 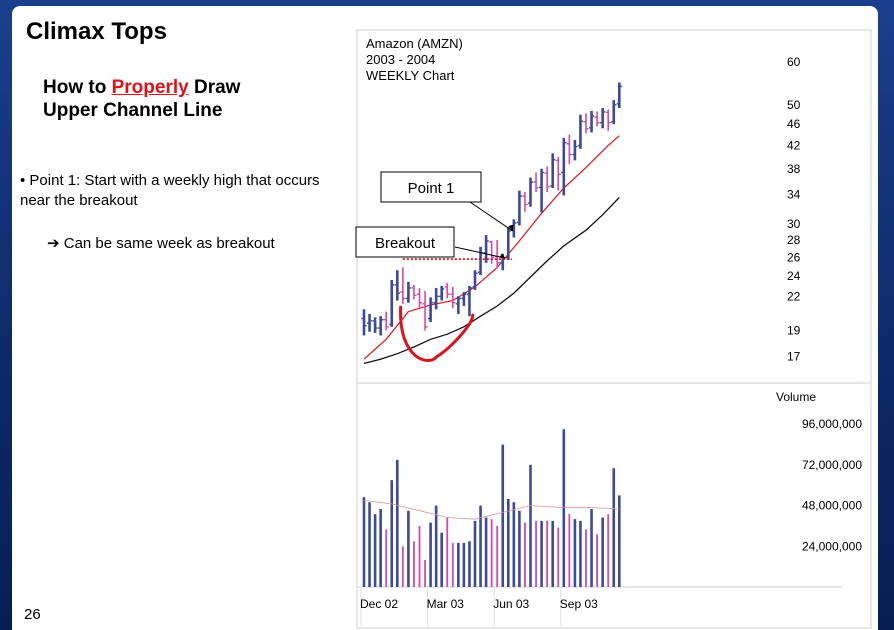 What do you see at coordinates (832, 546) in the screenshot?
I see `volume-tick-label: 24,000,000` at bounding box center [832, 546].